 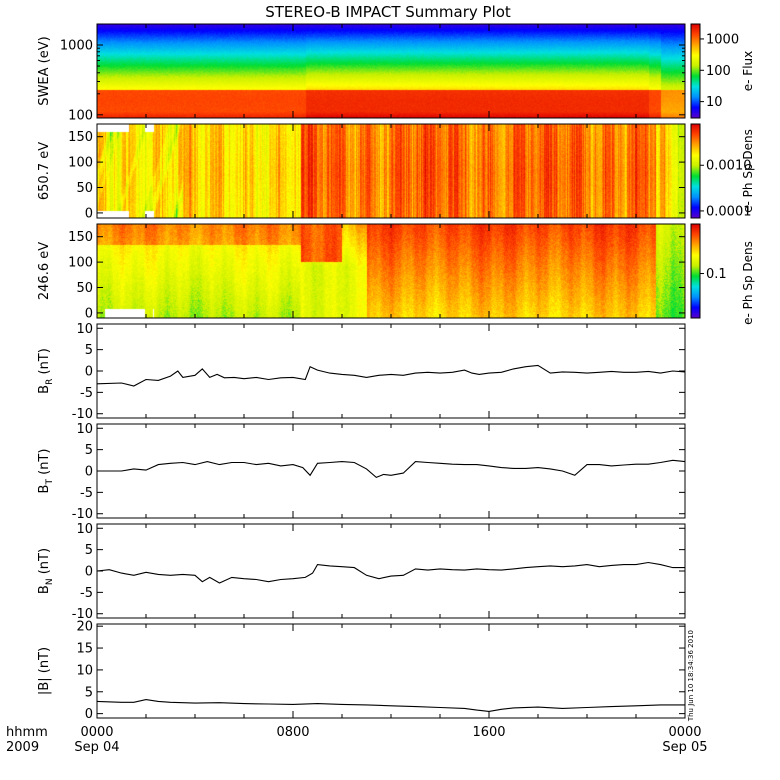 What do you see at coordinates (684, 747) in the screenshot?
I see `x-tick-date-label: Sep 05` at bounding box center [684, 747].